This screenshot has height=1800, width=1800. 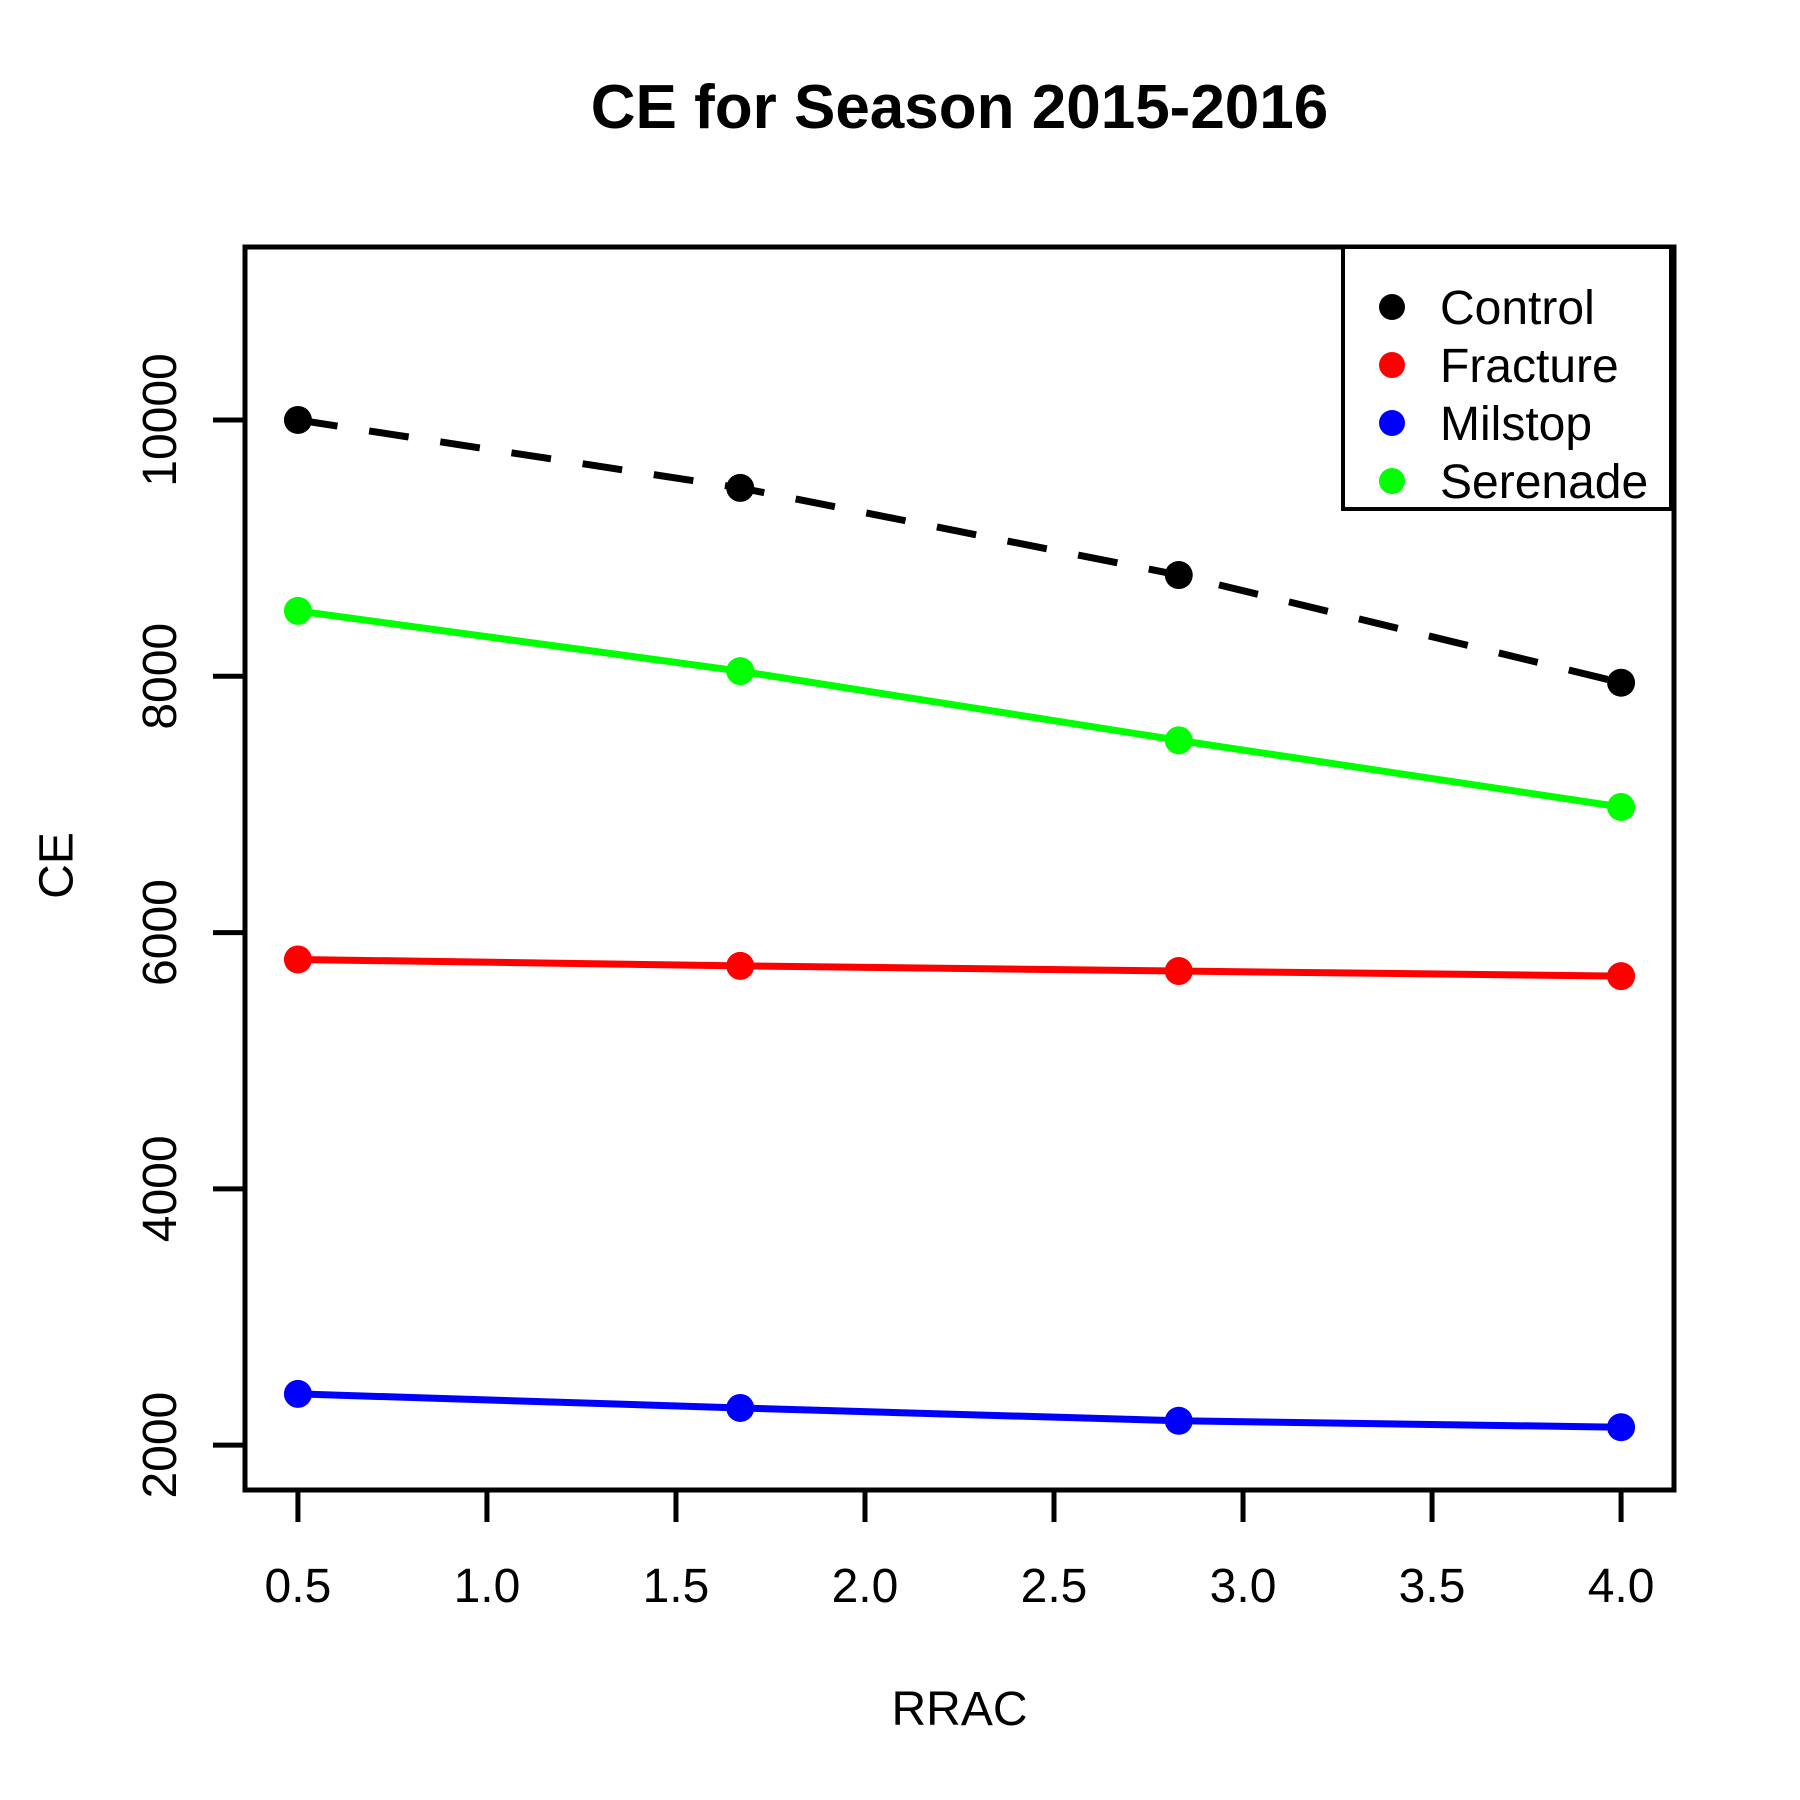 I want to click on legend-box, so click(x=1507, y=378).